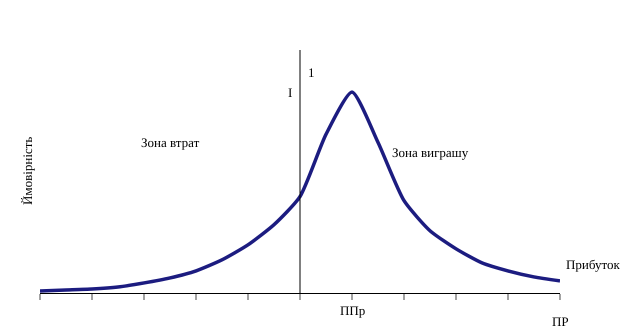  I want to click on text: ППр, so click(353, 310).